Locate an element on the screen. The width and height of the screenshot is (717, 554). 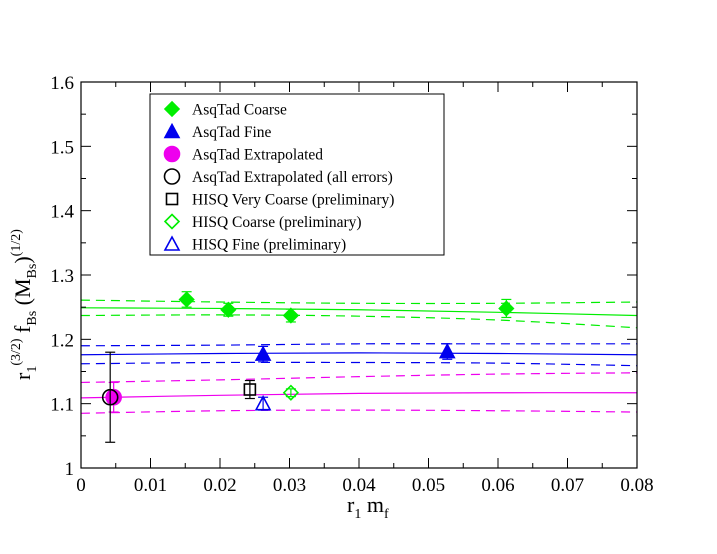
asqtad-extrapolated-point is located at coordinates (113, 397).